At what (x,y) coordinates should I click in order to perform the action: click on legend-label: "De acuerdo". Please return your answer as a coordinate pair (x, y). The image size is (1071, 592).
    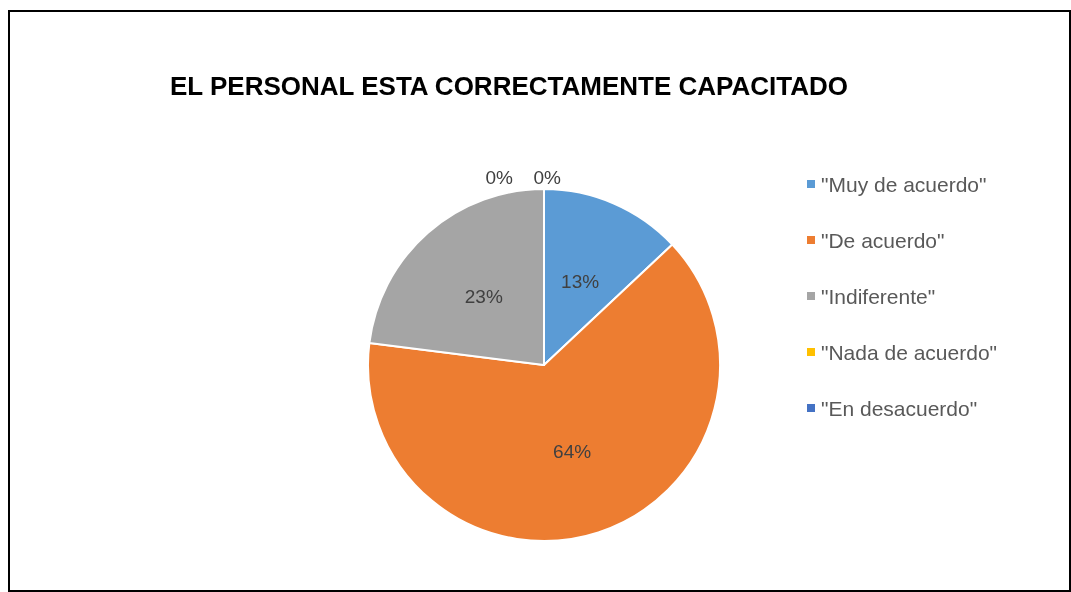
    Looking at the image, I should click on (883, 240).